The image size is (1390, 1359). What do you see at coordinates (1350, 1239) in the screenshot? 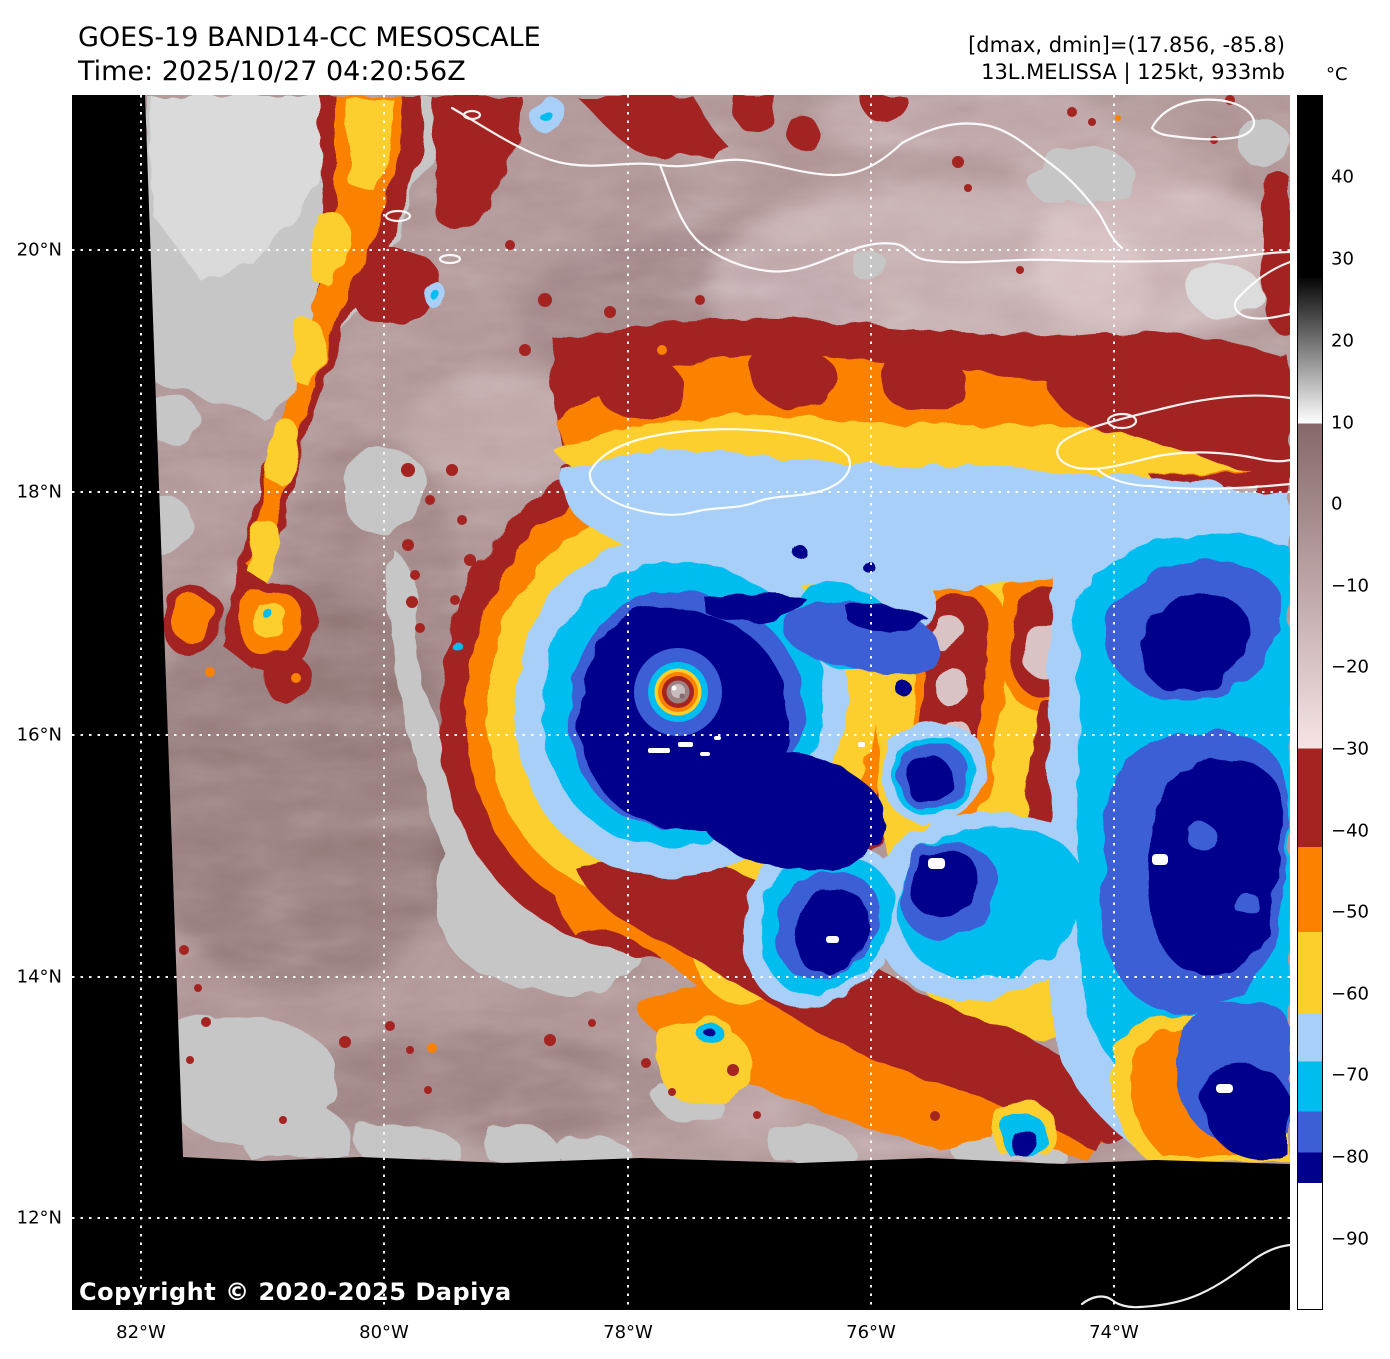
I see `colorbar-tick: −90` at bounding box center [1350, 1239].